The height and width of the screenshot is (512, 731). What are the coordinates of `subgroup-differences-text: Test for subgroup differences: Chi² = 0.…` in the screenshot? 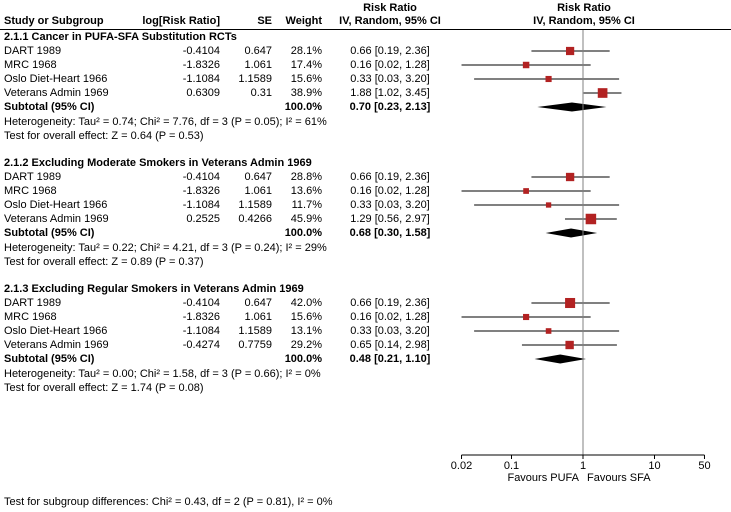 It's located at (168, 502).